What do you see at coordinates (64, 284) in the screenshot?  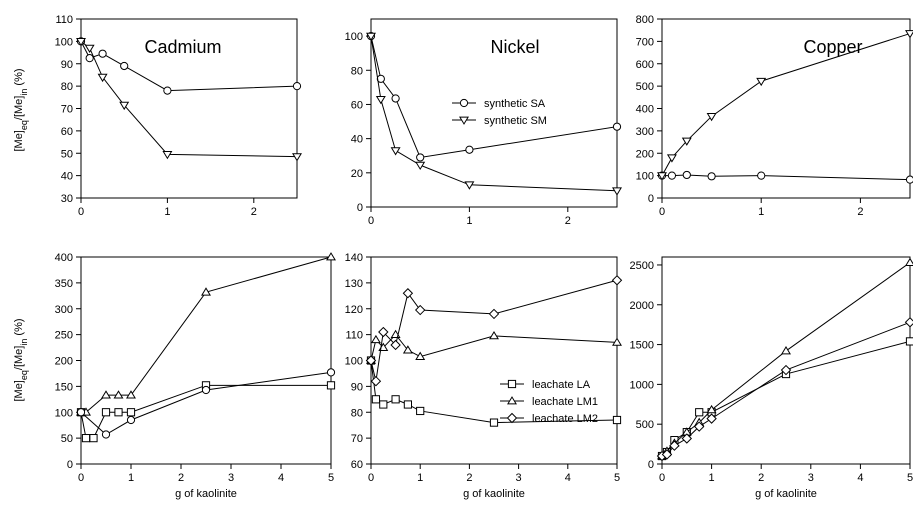 I see `y-tick-label: 350` at bounding box center [64, 284].